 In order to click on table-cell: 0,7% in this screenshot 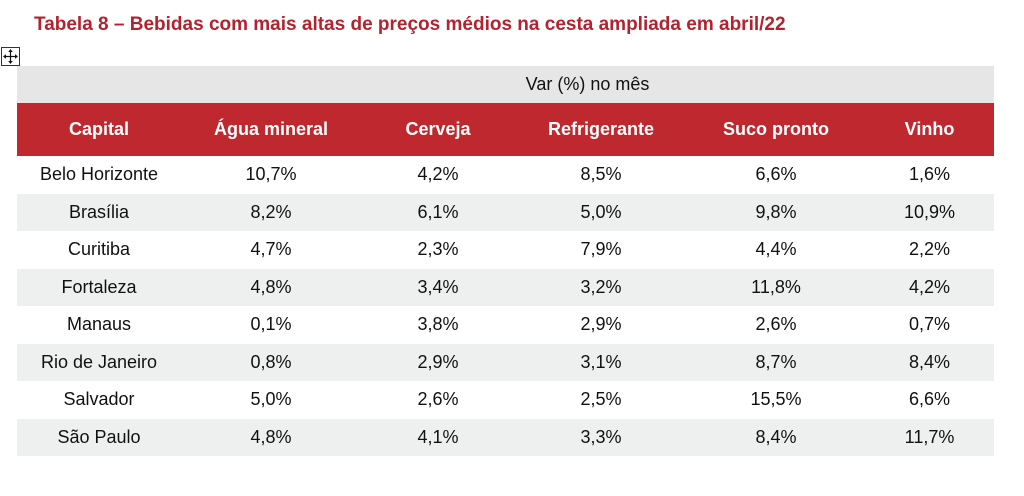, I will do `click(930, 324)`.